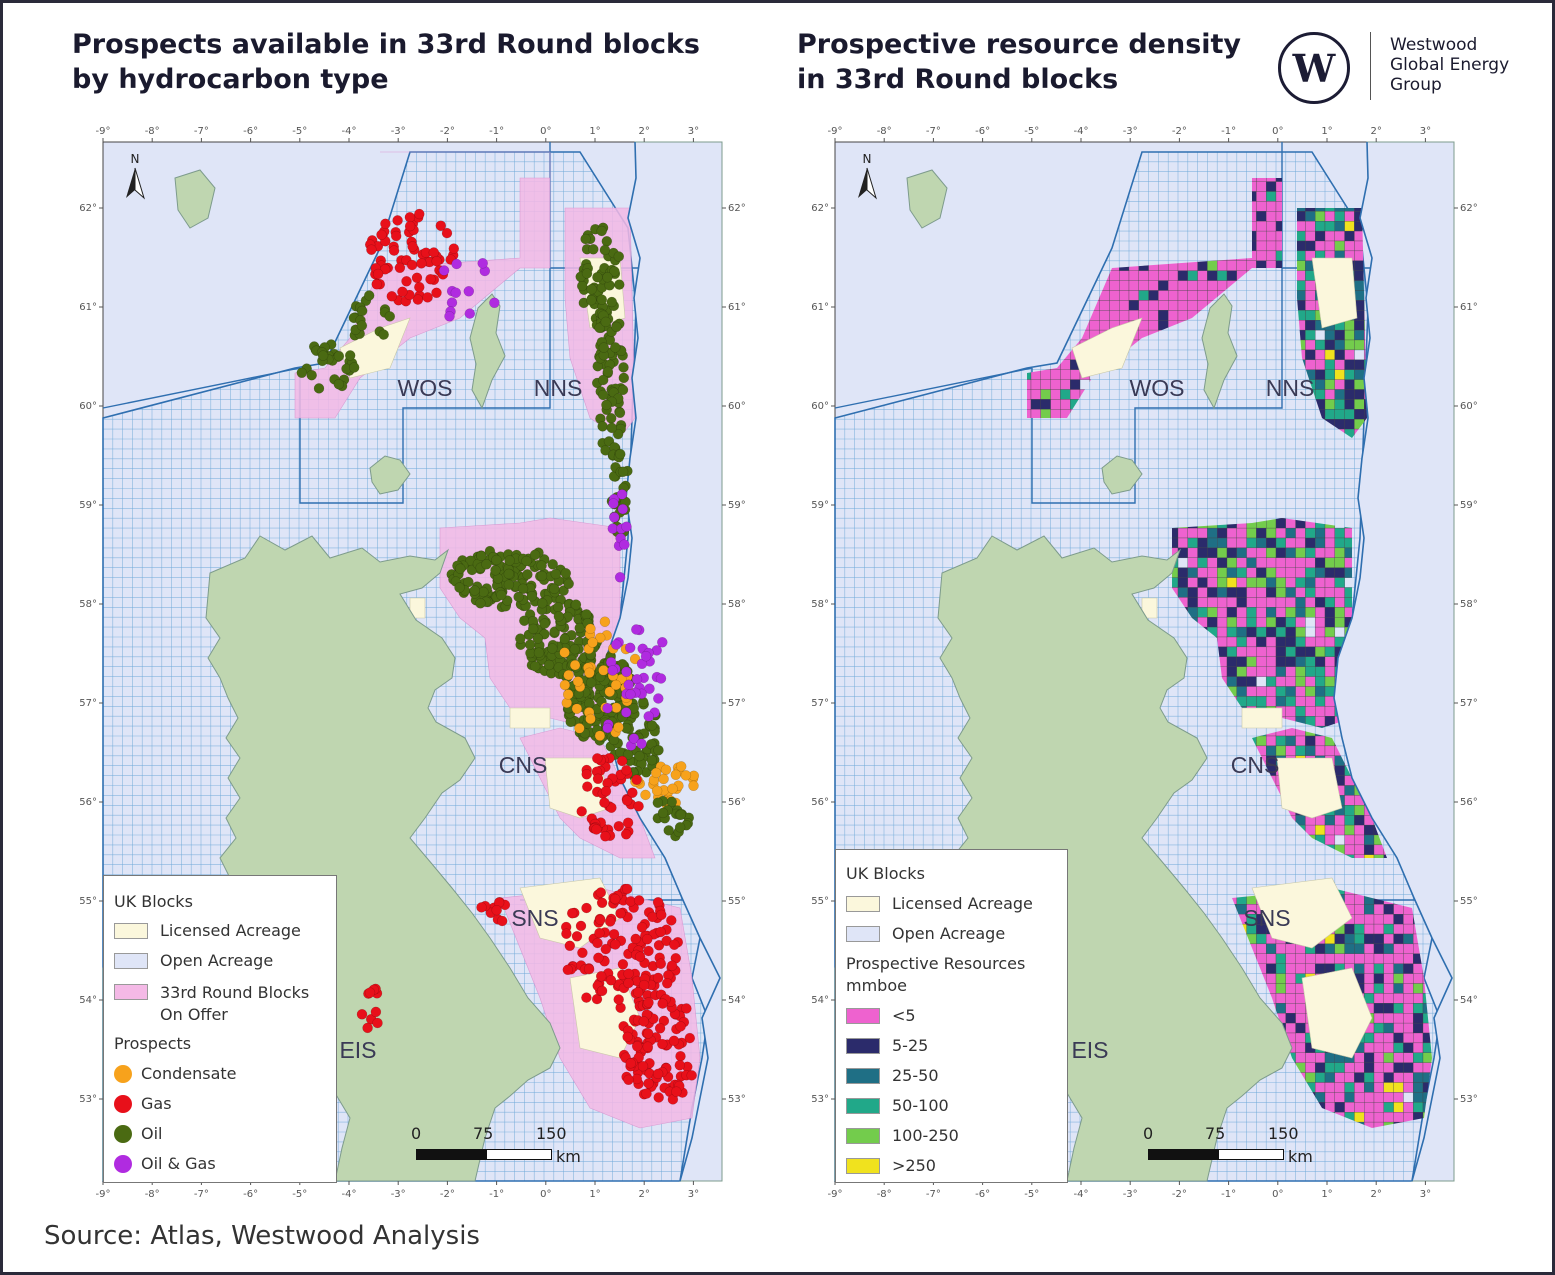  I want to click on region-label-nns: NNS, so click(558, 388).